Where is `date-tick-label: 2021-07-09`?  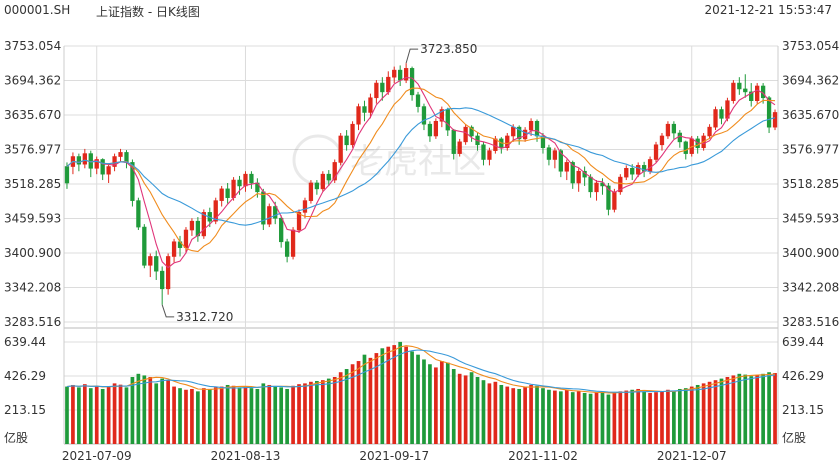 date-tick-label: 2021-07-09 is located at coordinates (97, 456).